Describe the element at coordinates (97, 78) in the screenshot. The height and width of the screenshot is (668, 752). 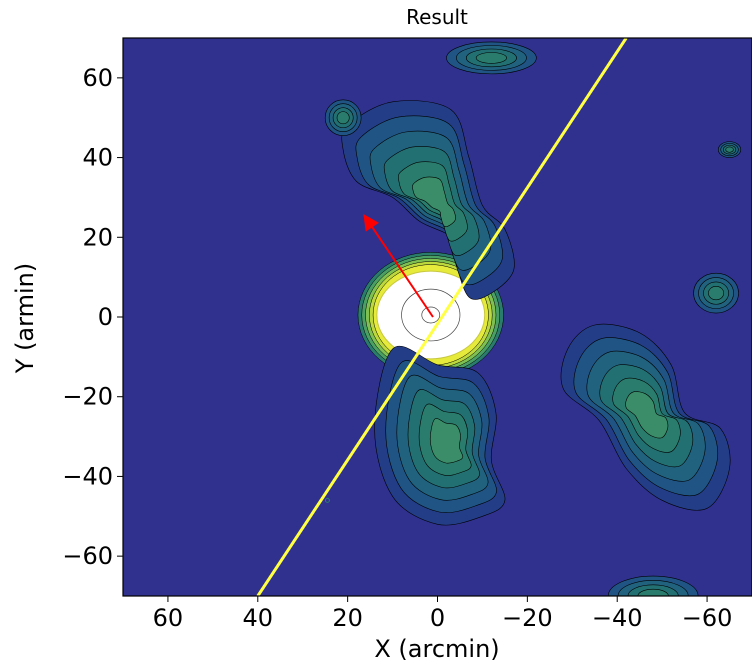
I see `y-tick-label: 60` at that location.